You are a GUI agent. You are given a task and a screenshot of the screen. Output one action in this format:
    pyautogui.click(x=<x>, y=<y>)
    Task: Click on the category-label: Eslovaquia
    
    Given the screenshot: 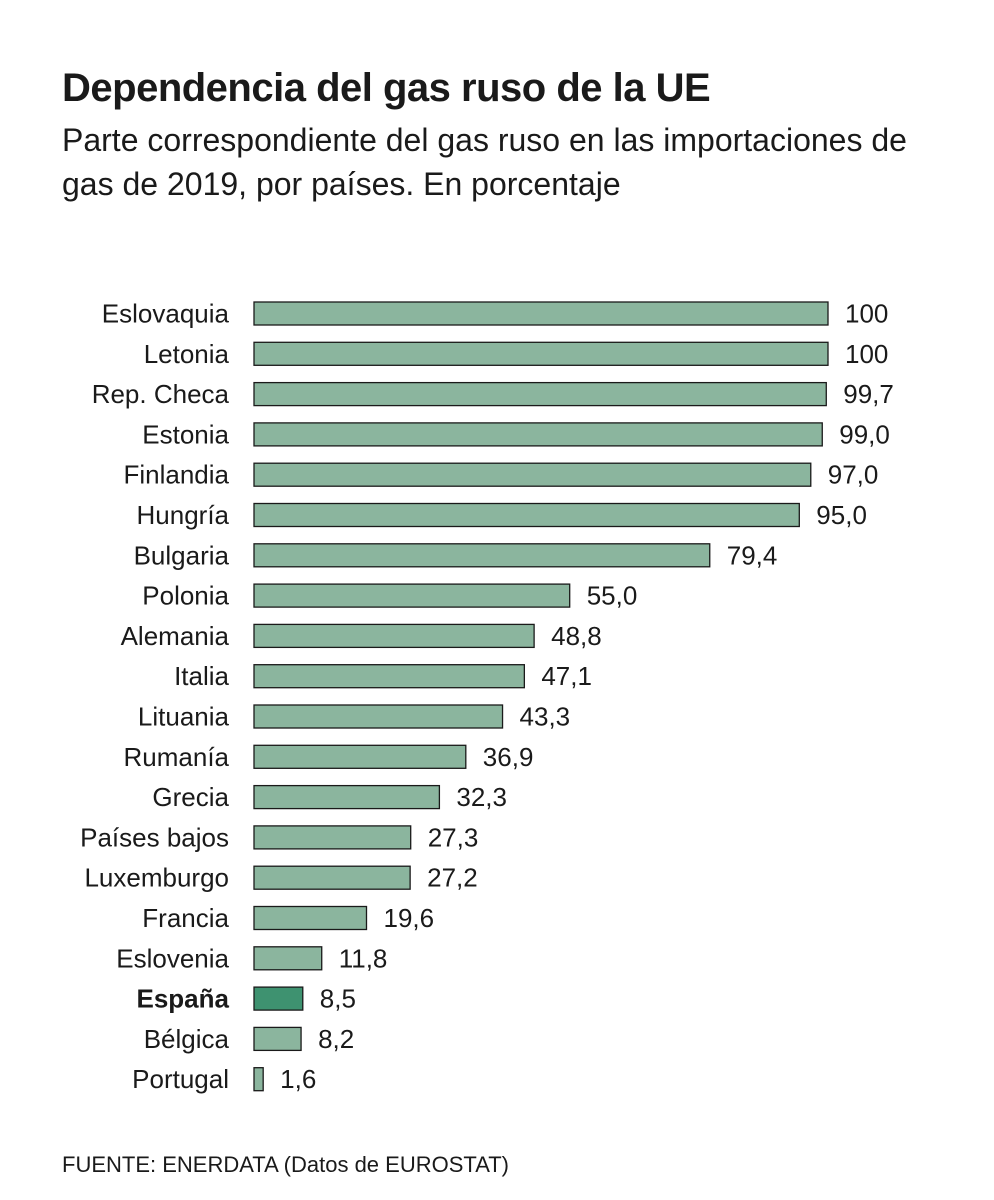 What is the action you would take?
    pyautogui.click(x=166, y=314)
    